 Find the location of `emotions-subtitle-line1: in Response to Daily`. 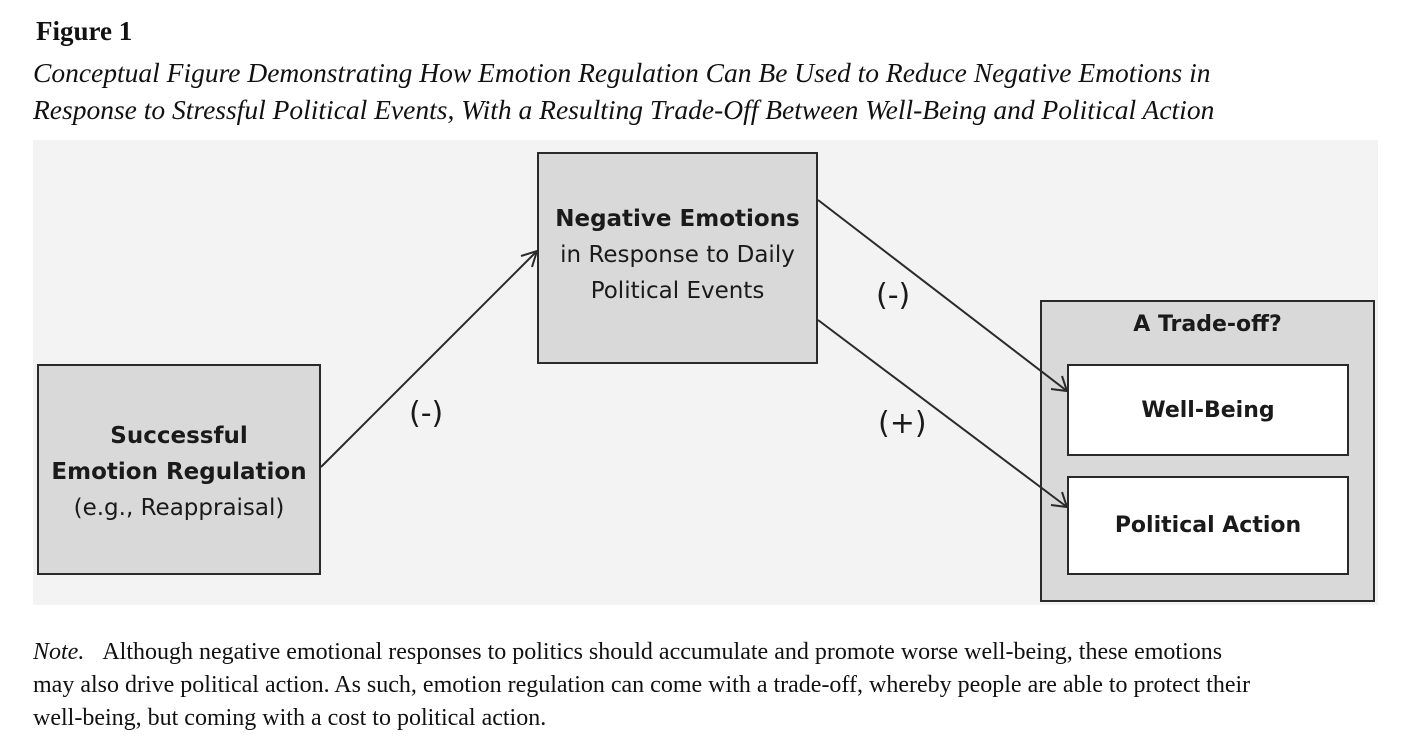

emotions-subtitle-line1: in Response to Daily is located at coordinates (677, 255).